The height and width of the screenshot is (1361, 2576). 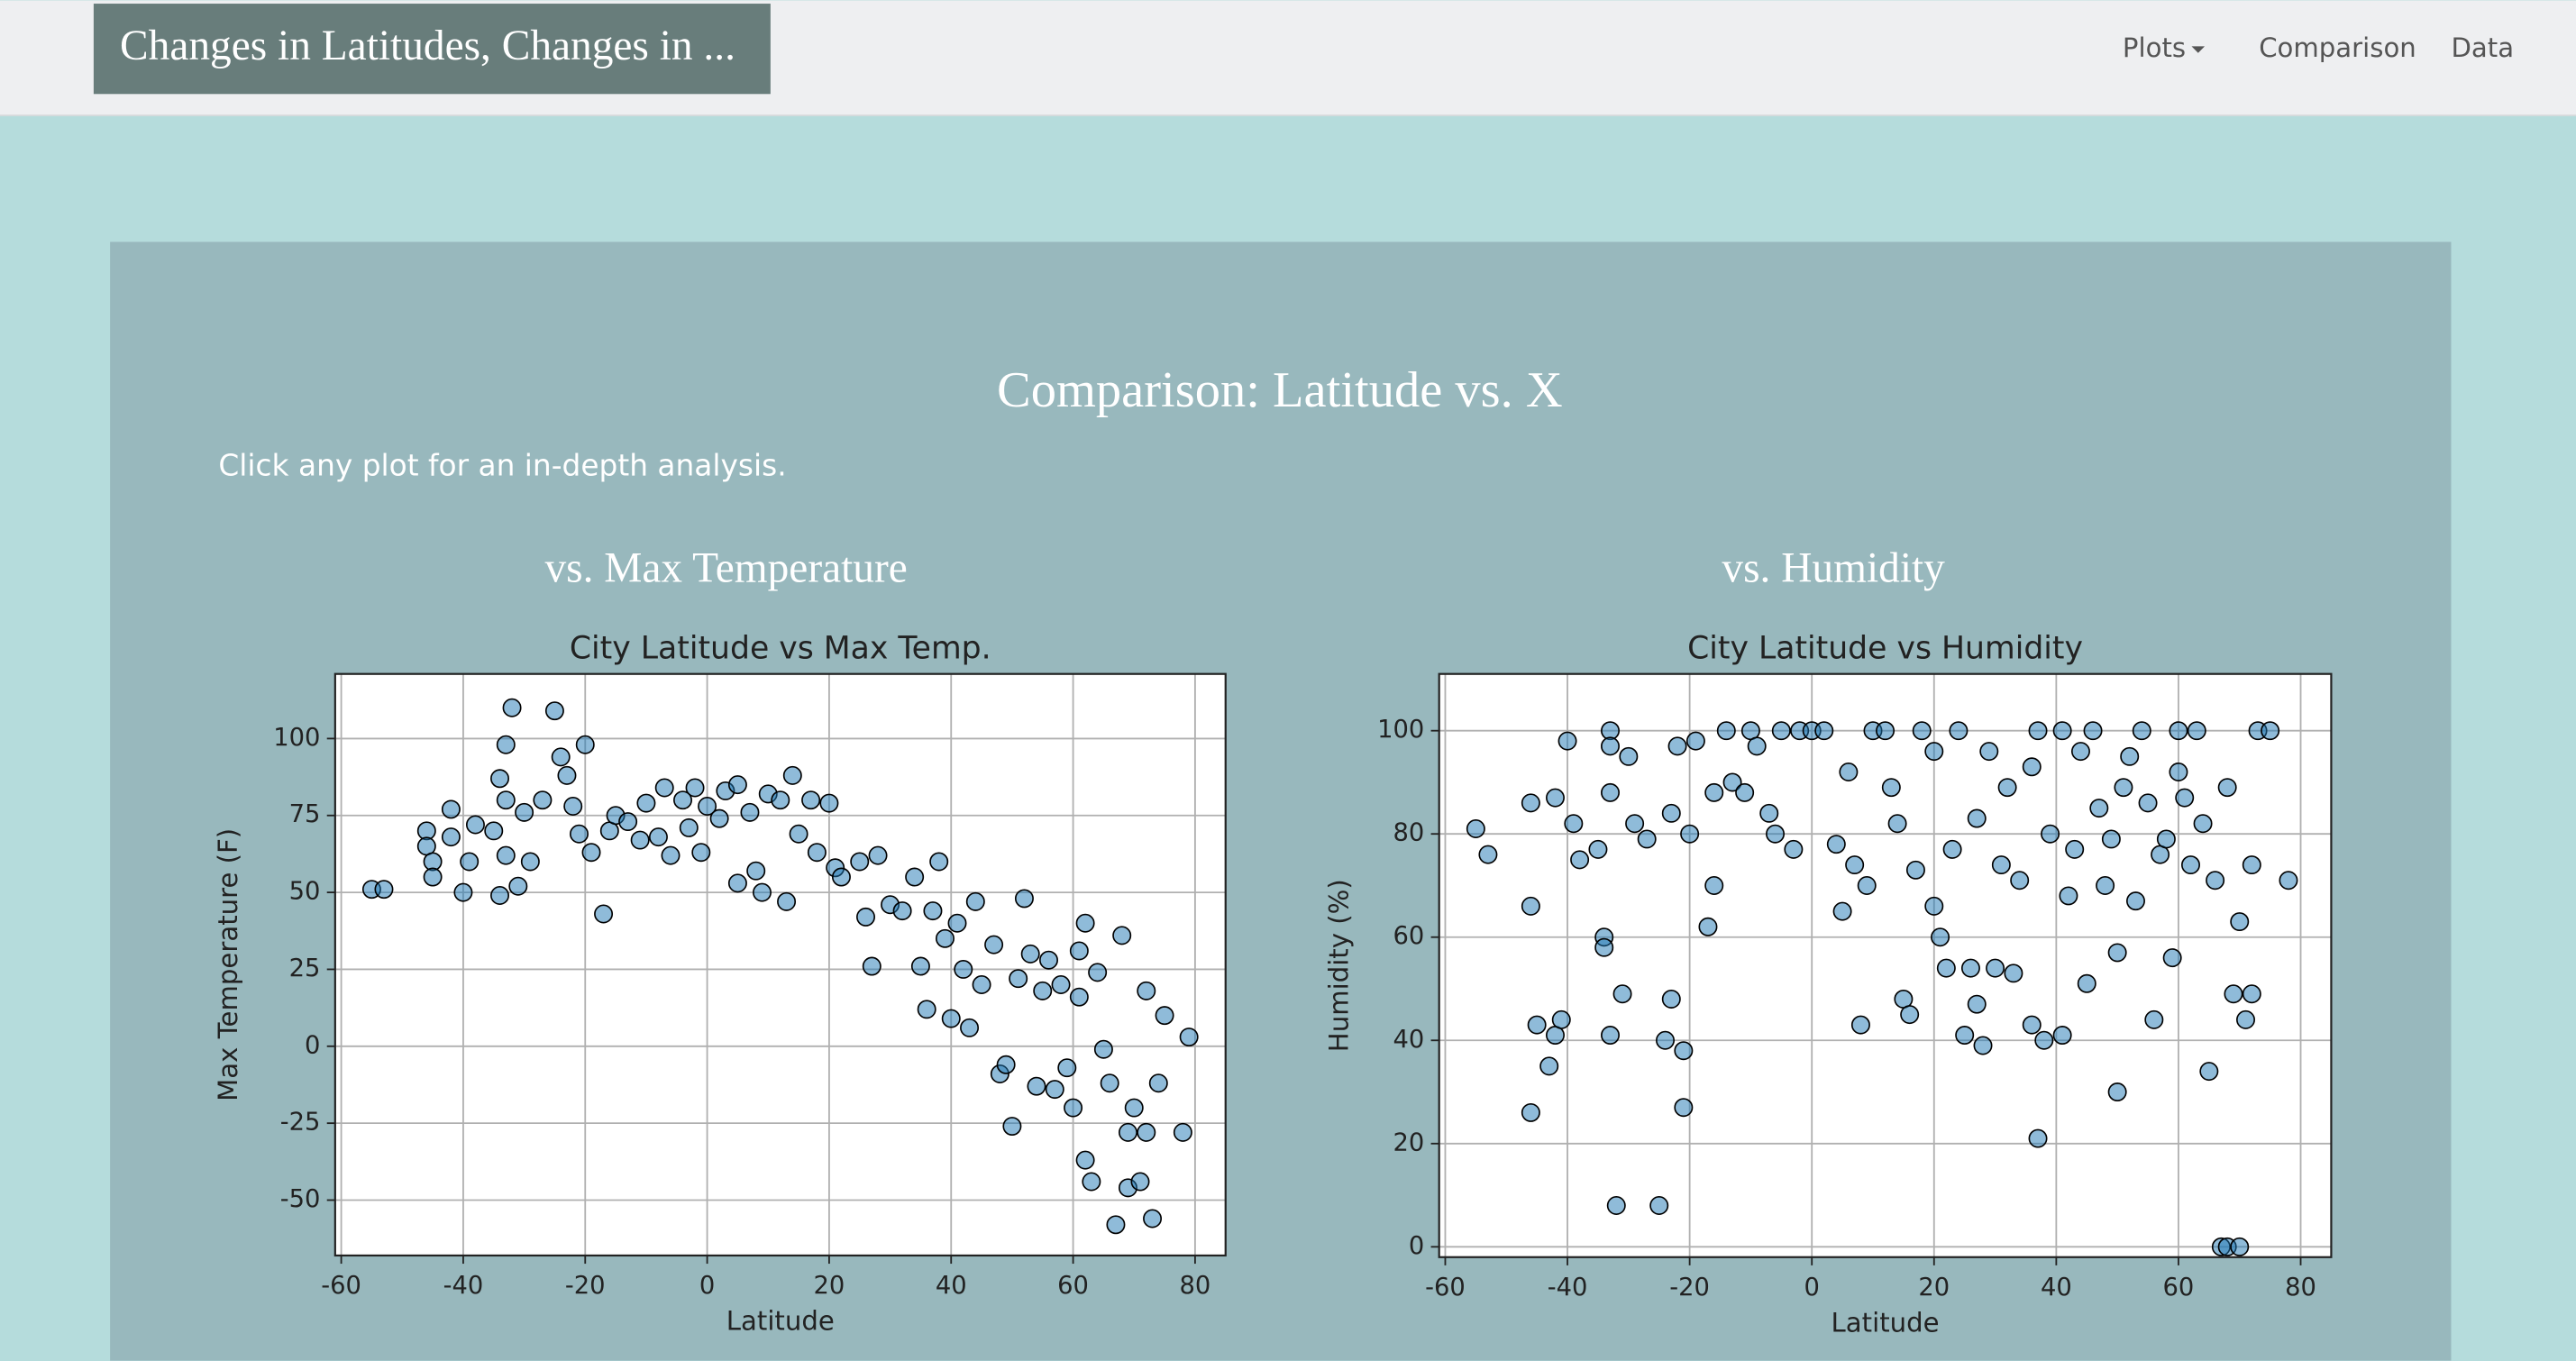 I want to click on x-tick-label: 80, so click(x=1195, y=1286).